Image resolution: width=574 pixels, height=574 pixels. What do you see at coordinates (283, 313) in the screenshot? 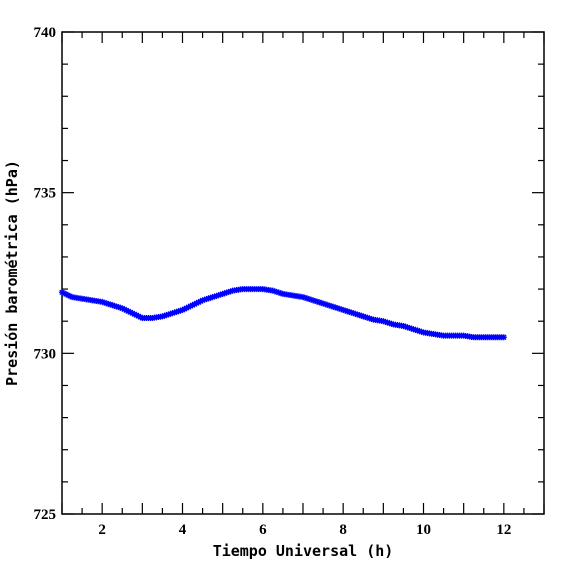
I see `data-points` at bounding box center [283, 313].